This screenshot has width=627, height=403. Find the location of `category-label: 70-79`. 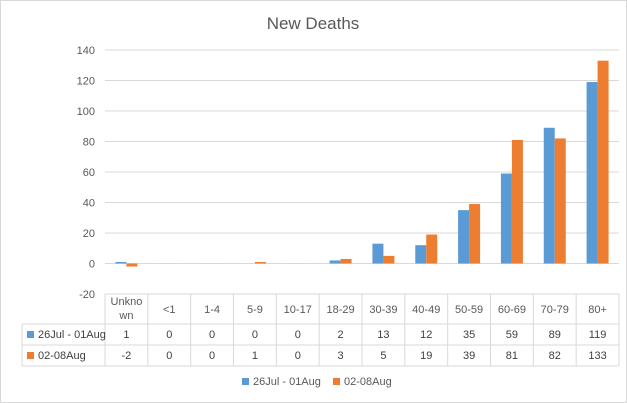

category-label: 70-79 is located at coordinates (555, 310).